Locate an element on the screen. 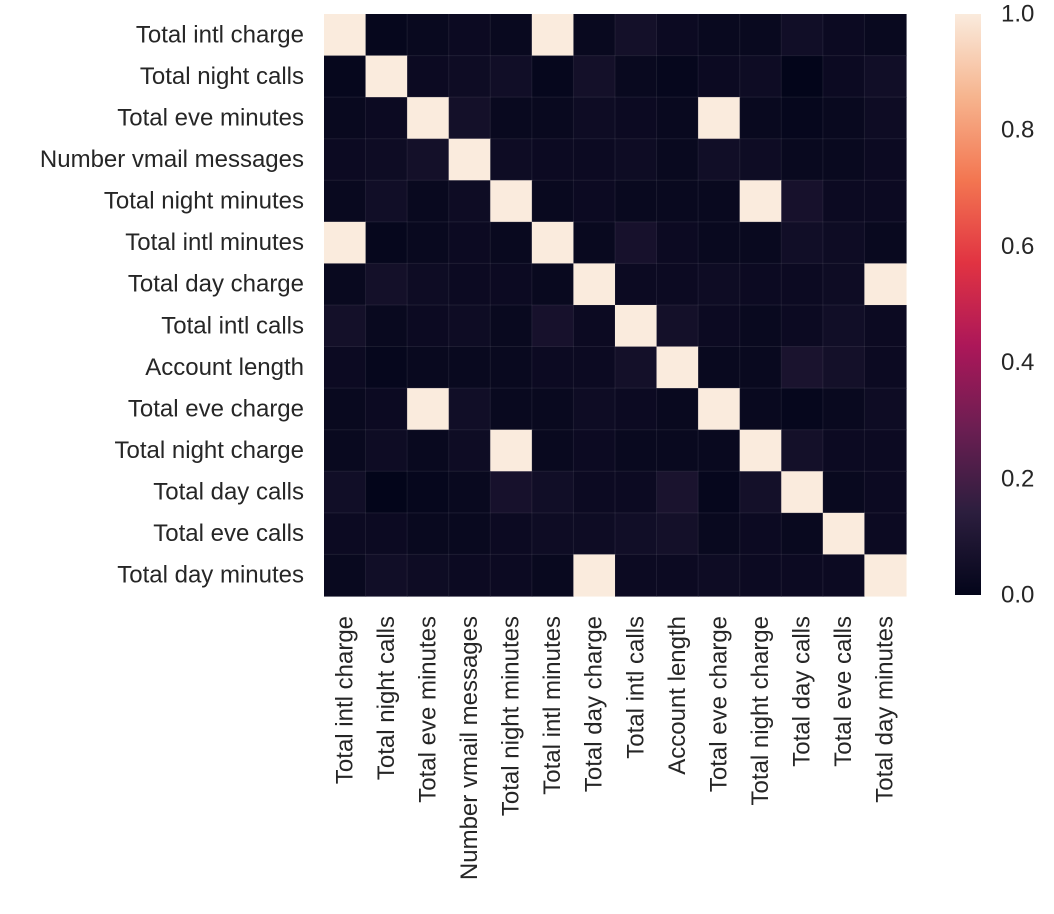 Image resolution: width=1054 pixels, height=914 pixels. column-label: Number vmail messages is located at coordinates (469, 748).